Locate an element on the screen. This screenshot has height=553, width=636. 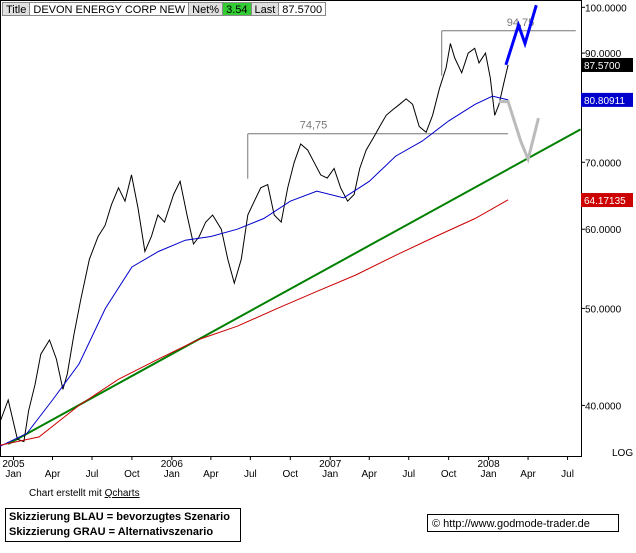
x-year-label-8: 2007 is located at coordinates (330, 464).